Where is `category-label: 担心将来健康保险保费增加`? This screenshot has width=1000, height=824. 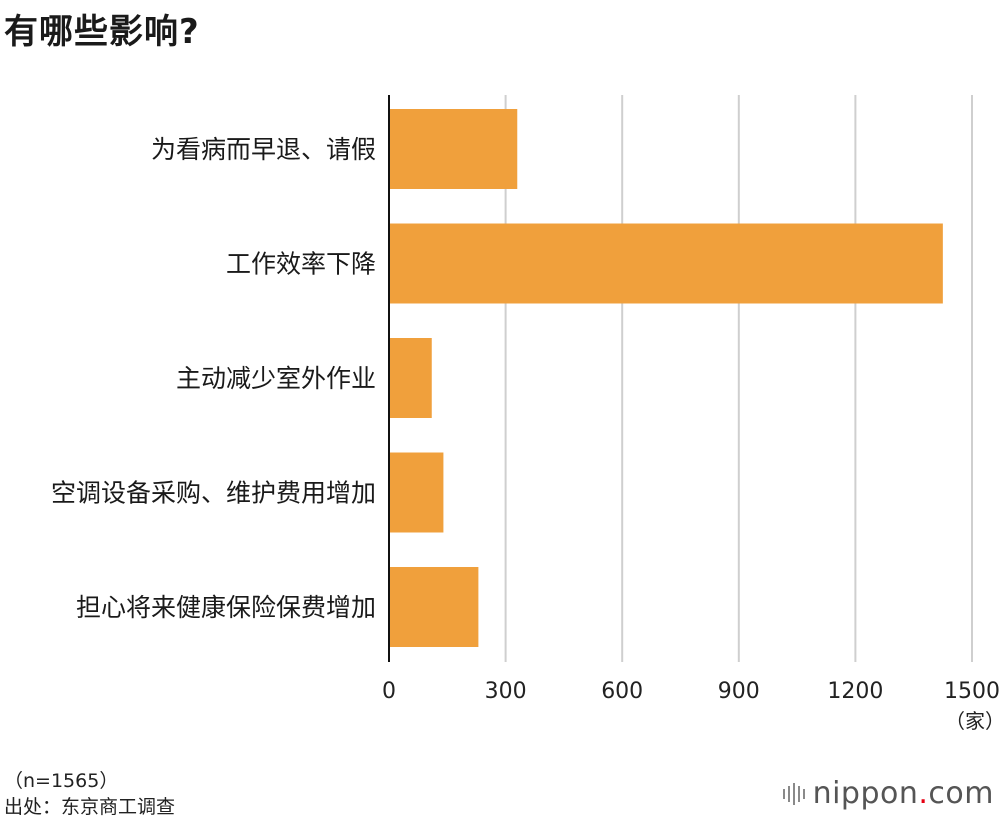
category-label: 担心将来健康保险保费增加 is located at coordinates (226, 607).